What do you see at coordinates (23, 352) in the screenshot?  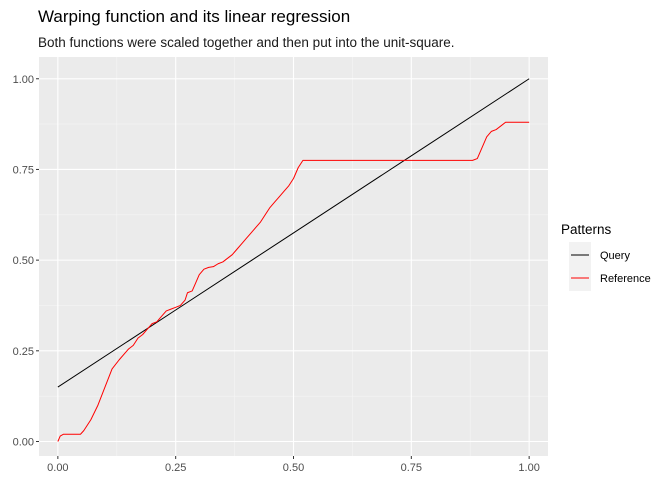 I see `y-tick-label: 0.25` at bounding box center [23, 352].